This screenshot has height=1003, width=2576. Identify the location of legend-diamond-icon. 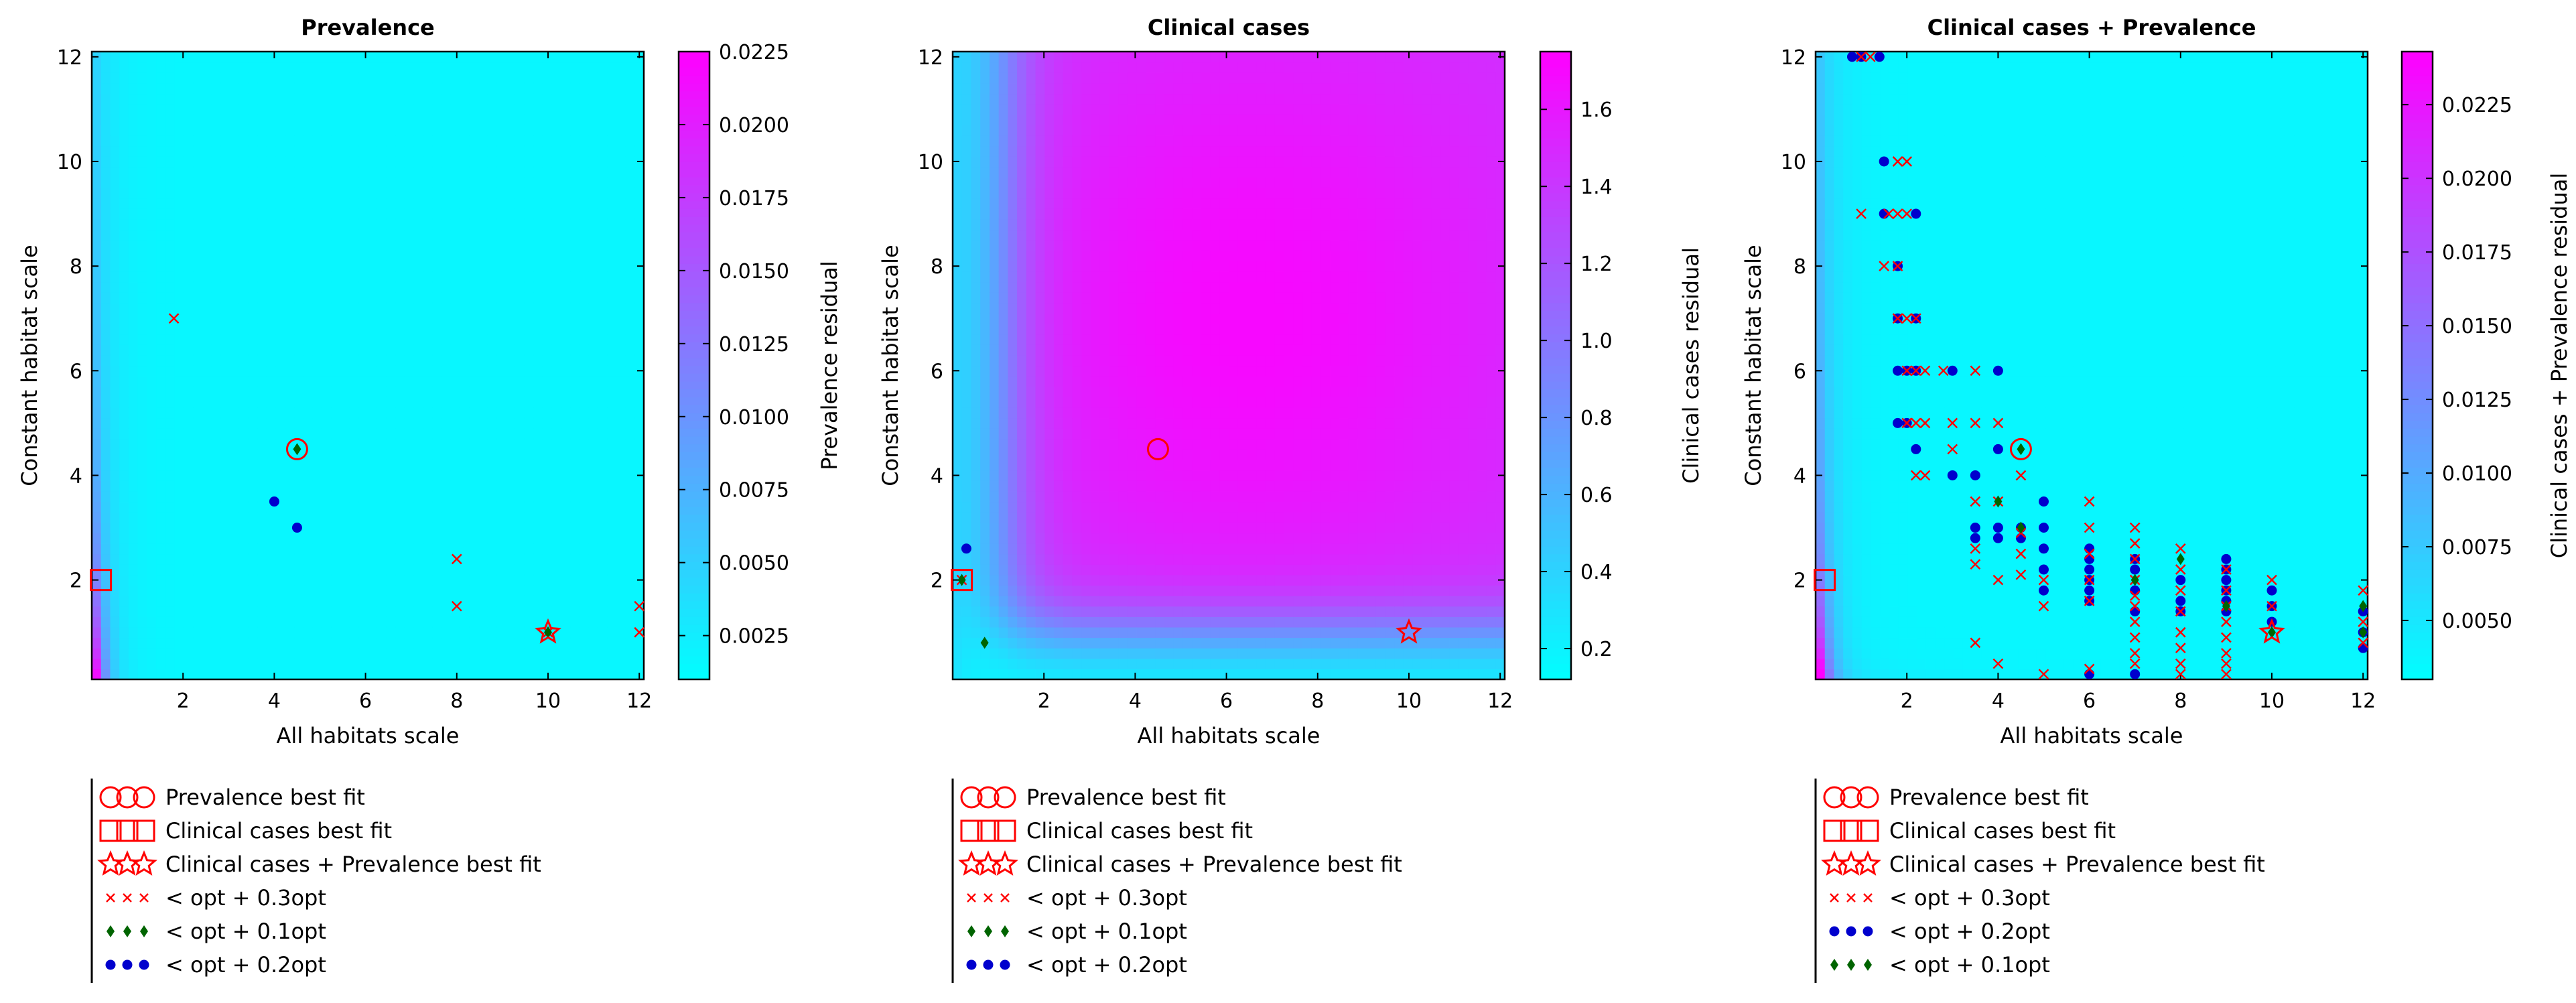
(144, 931).